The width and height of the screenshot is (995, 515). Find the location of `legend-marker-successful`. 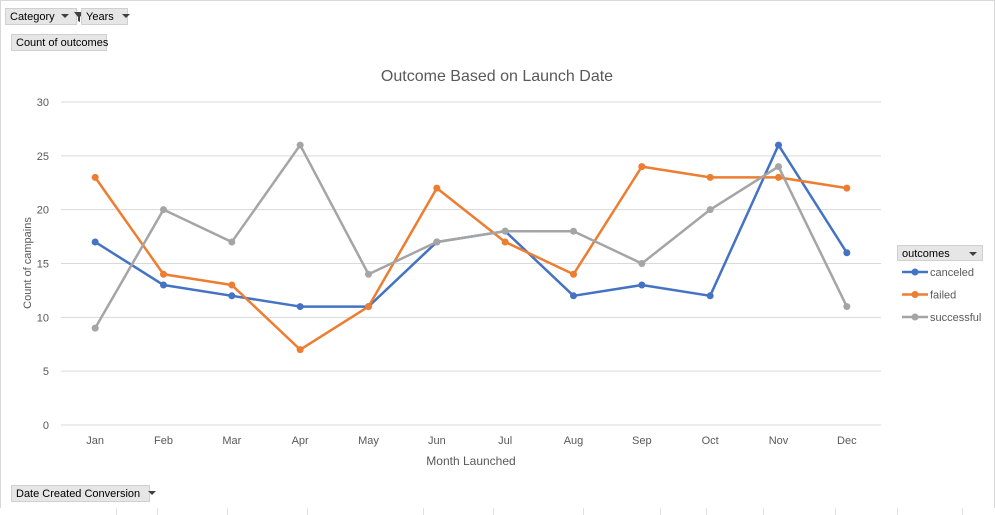

legend-marker-successful is located at coordinates (915, 317).